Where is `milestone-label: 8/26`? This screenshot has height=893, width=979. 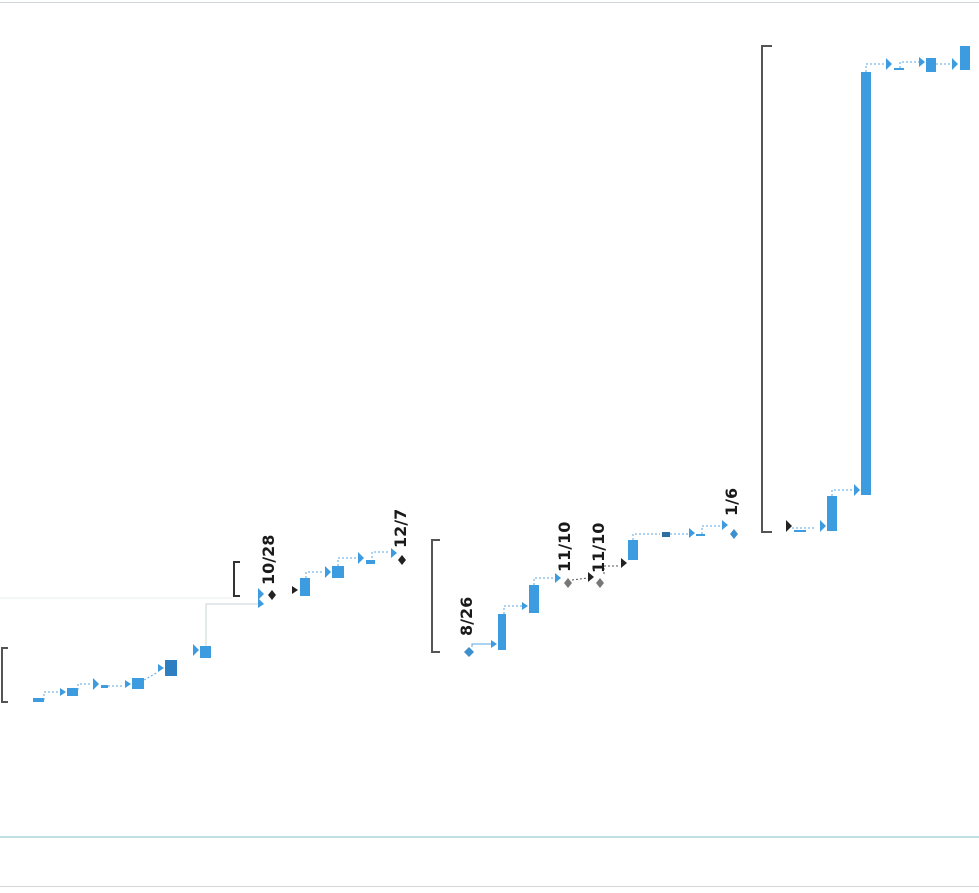 milestone-label: 8/26 is located at coordinates (466, 616).